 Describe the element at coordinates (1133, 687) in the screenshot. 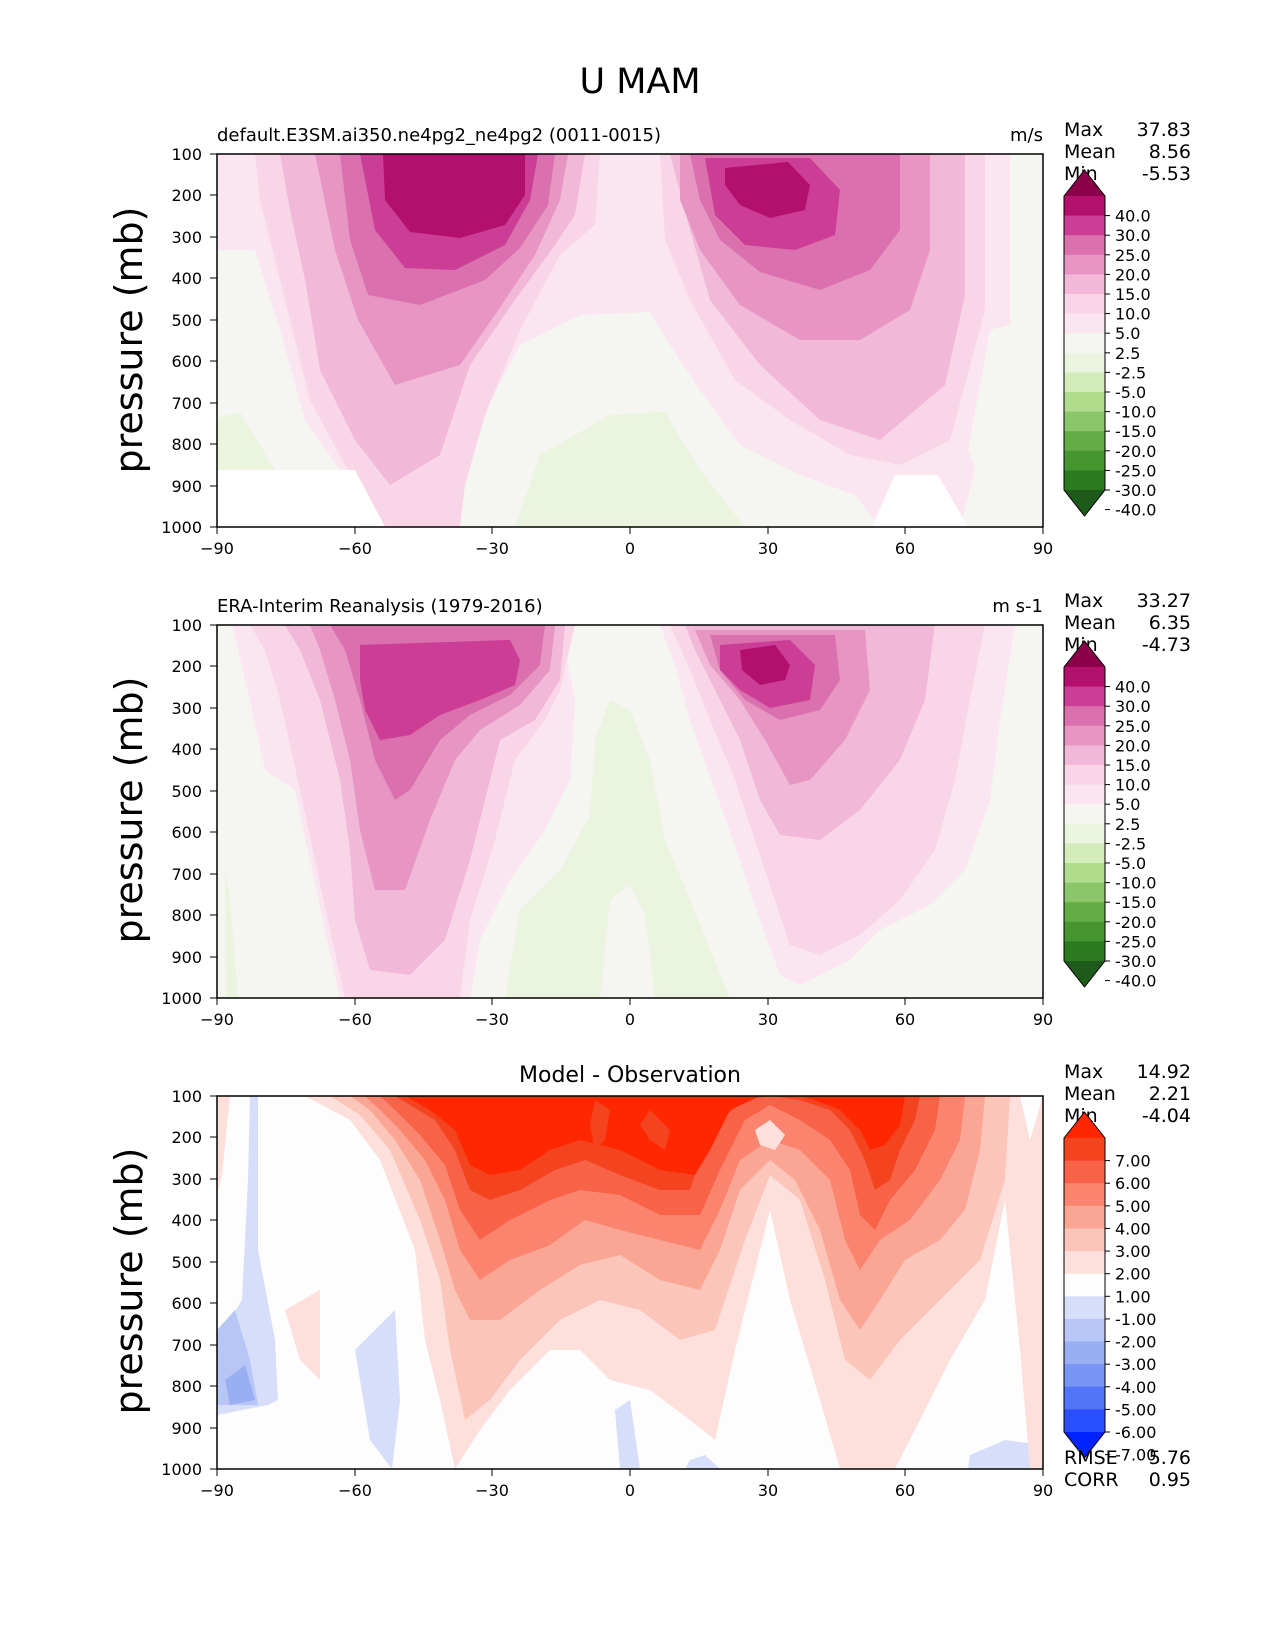

I see `colorbar-tick-label: 40.0` at that location.